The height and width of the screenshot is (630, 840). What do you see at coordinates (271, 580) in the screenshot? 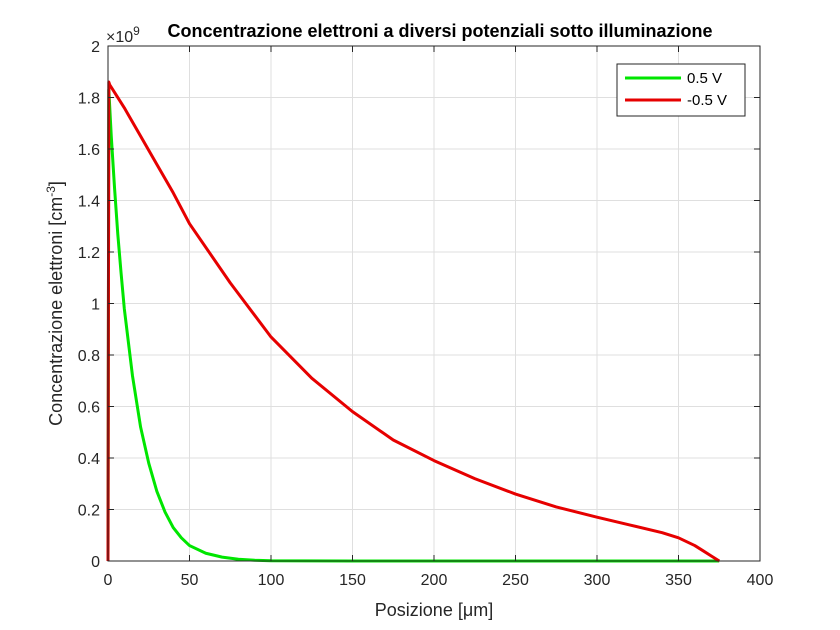
I see `x-tick-label: 100` at bounding box center [271, 580].